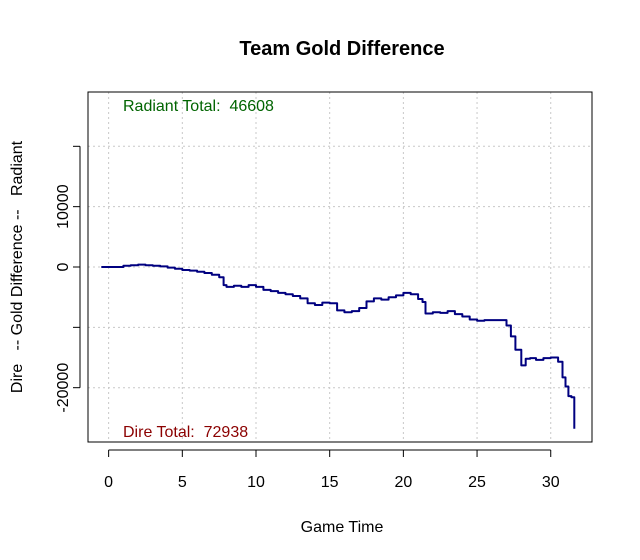  What do you see at coordinates (198, 106) in the screenshot?
I see `radiant-total-annotation: Radiant Total: 46608` at bounding box center [198, 106].